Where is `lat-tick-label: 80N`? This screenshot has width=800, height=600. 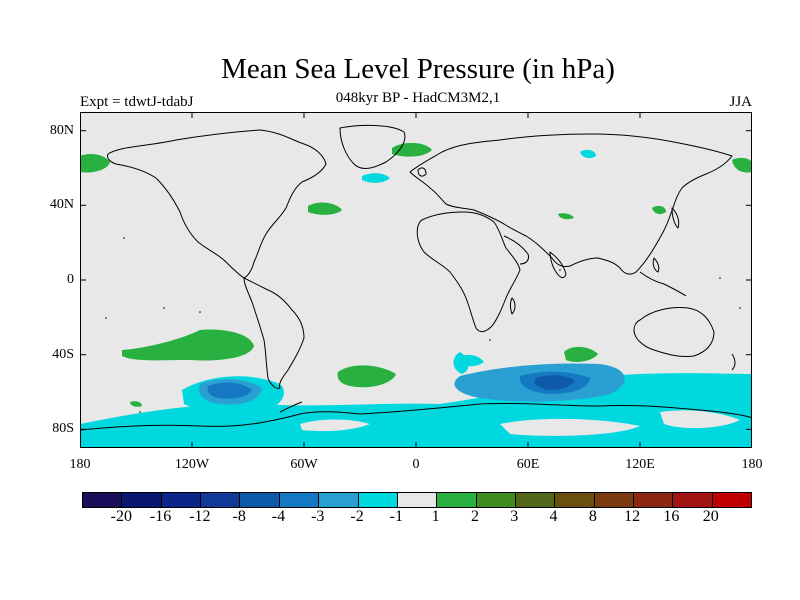
lat-tick-label: 80N is located at coordinates (61, 130).